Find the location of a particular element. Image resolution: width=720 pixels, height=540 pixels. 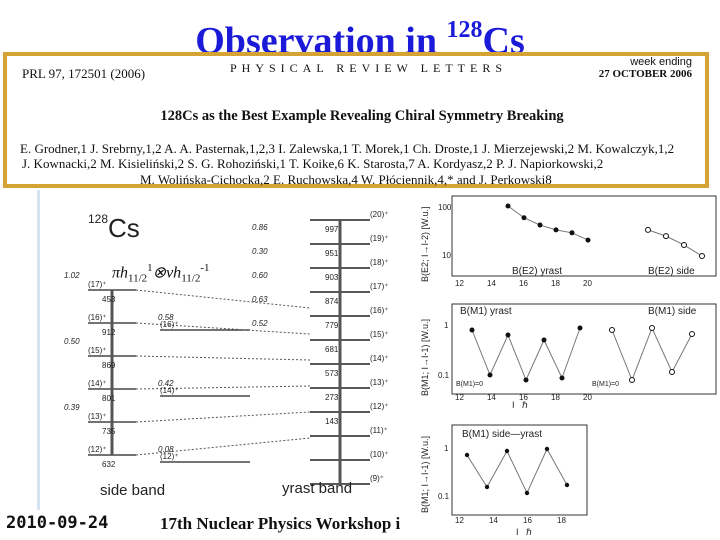

side-level-spin: (14)⁺ is located at coordinates (97, 383).